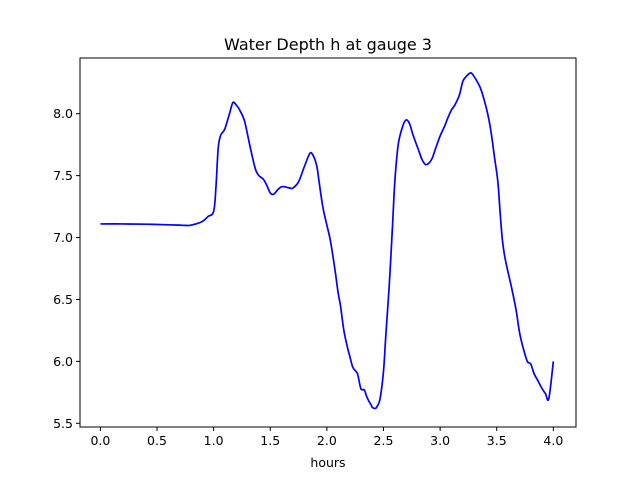 Image resolution: width=640 pixels, height=480 pixels. Describe the element at coordinates (63, 237) in the screenshot. I see `y-tick-label: 7.0` at that location.